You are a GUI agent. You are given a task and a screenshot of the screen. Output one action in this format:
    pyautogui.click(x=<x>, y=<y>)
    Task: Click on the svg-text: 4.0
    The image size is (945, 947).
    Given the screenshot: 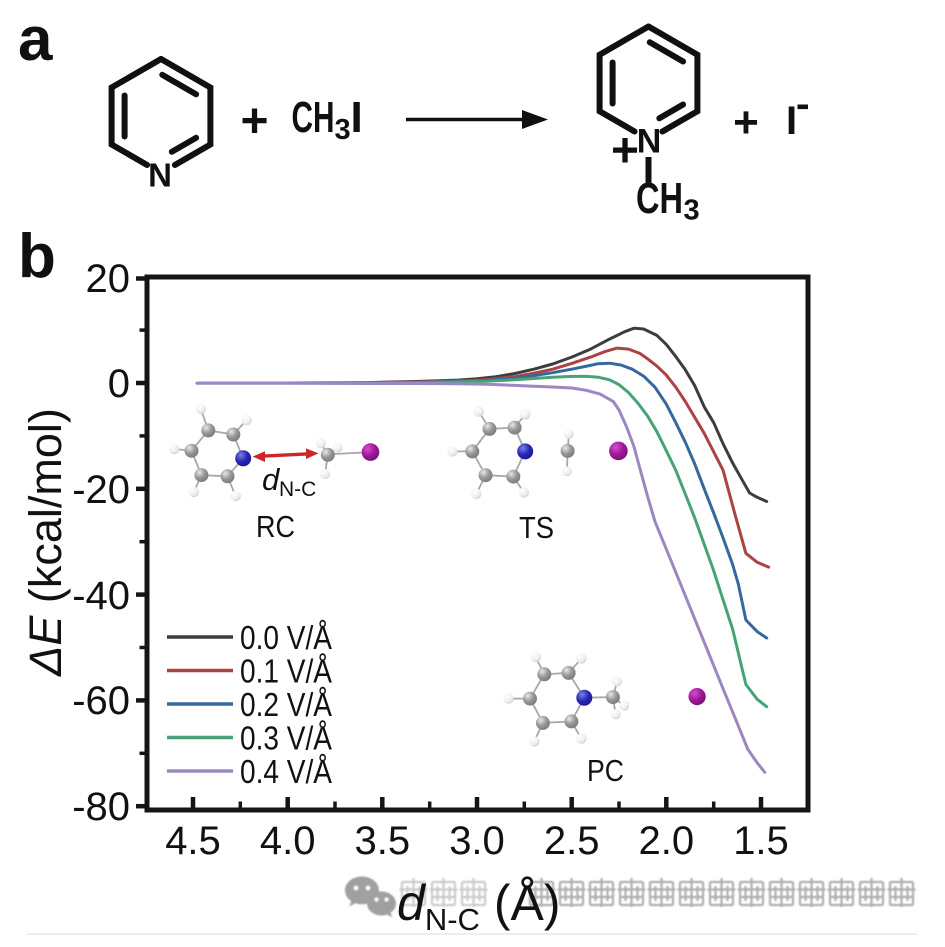 What is the action you would take?
    pyautogui.click(x=288, y=841)
    